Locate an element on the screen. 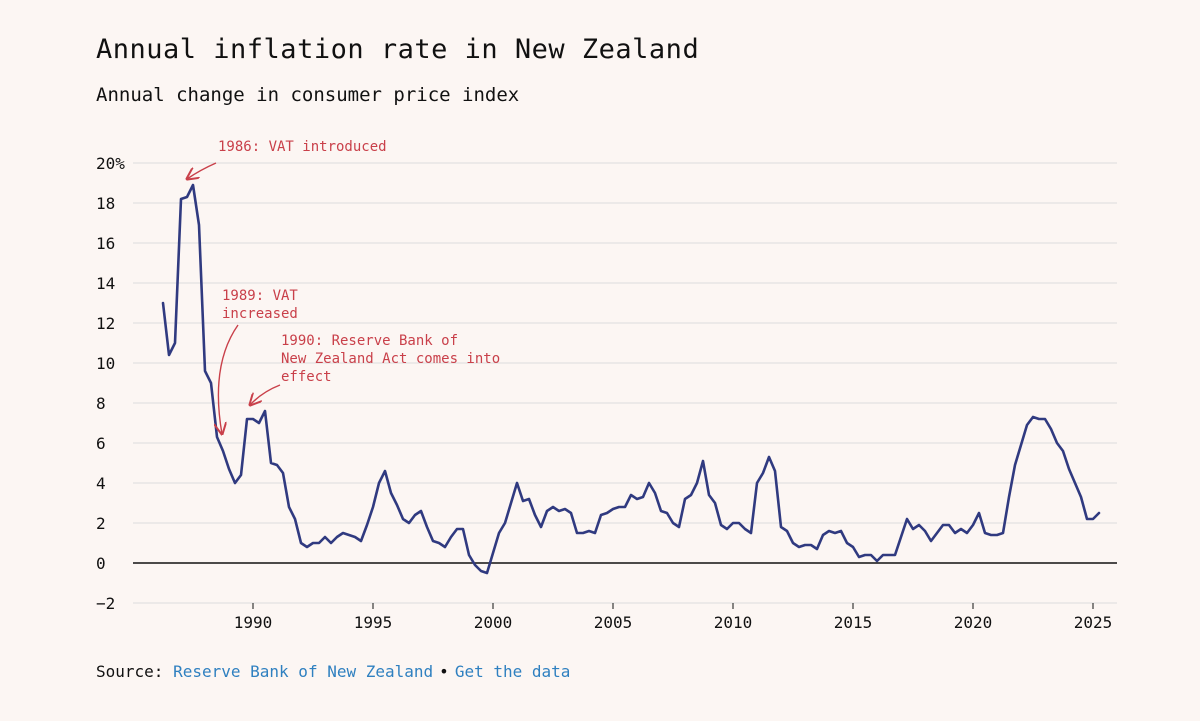 The image size is (1200, 721). x-tick-label: 1990 is located at coordinates (253, 622).